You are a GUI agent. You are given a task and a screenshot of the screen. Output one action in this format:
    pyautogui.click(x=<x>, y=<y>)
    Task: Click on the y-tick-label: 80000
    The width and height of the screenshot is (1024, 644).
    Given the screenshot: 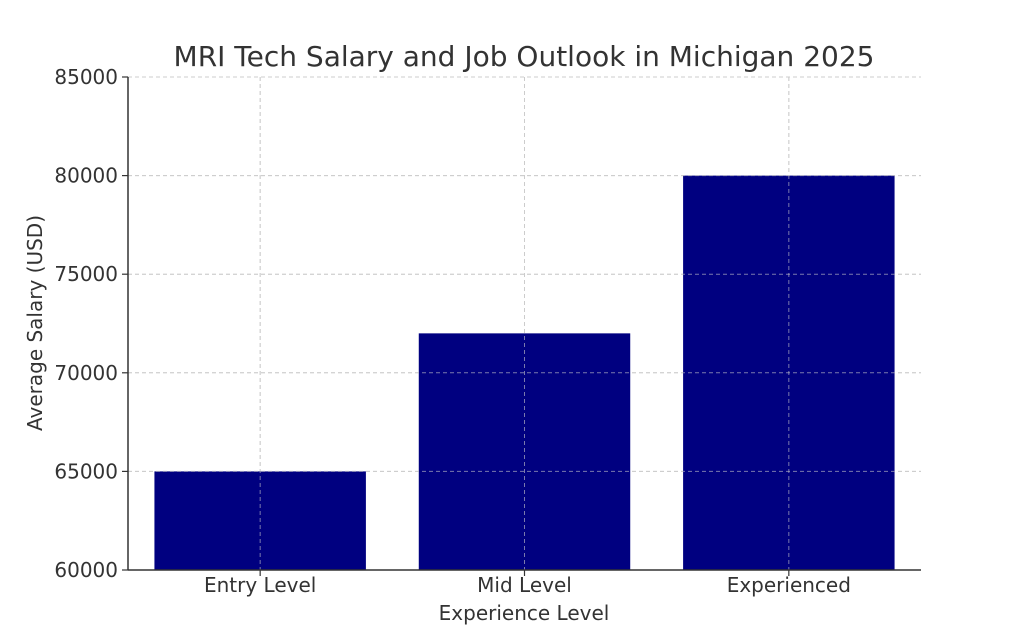 What is the action you would take?
    pyautogui.click(x=86, y=176)
    